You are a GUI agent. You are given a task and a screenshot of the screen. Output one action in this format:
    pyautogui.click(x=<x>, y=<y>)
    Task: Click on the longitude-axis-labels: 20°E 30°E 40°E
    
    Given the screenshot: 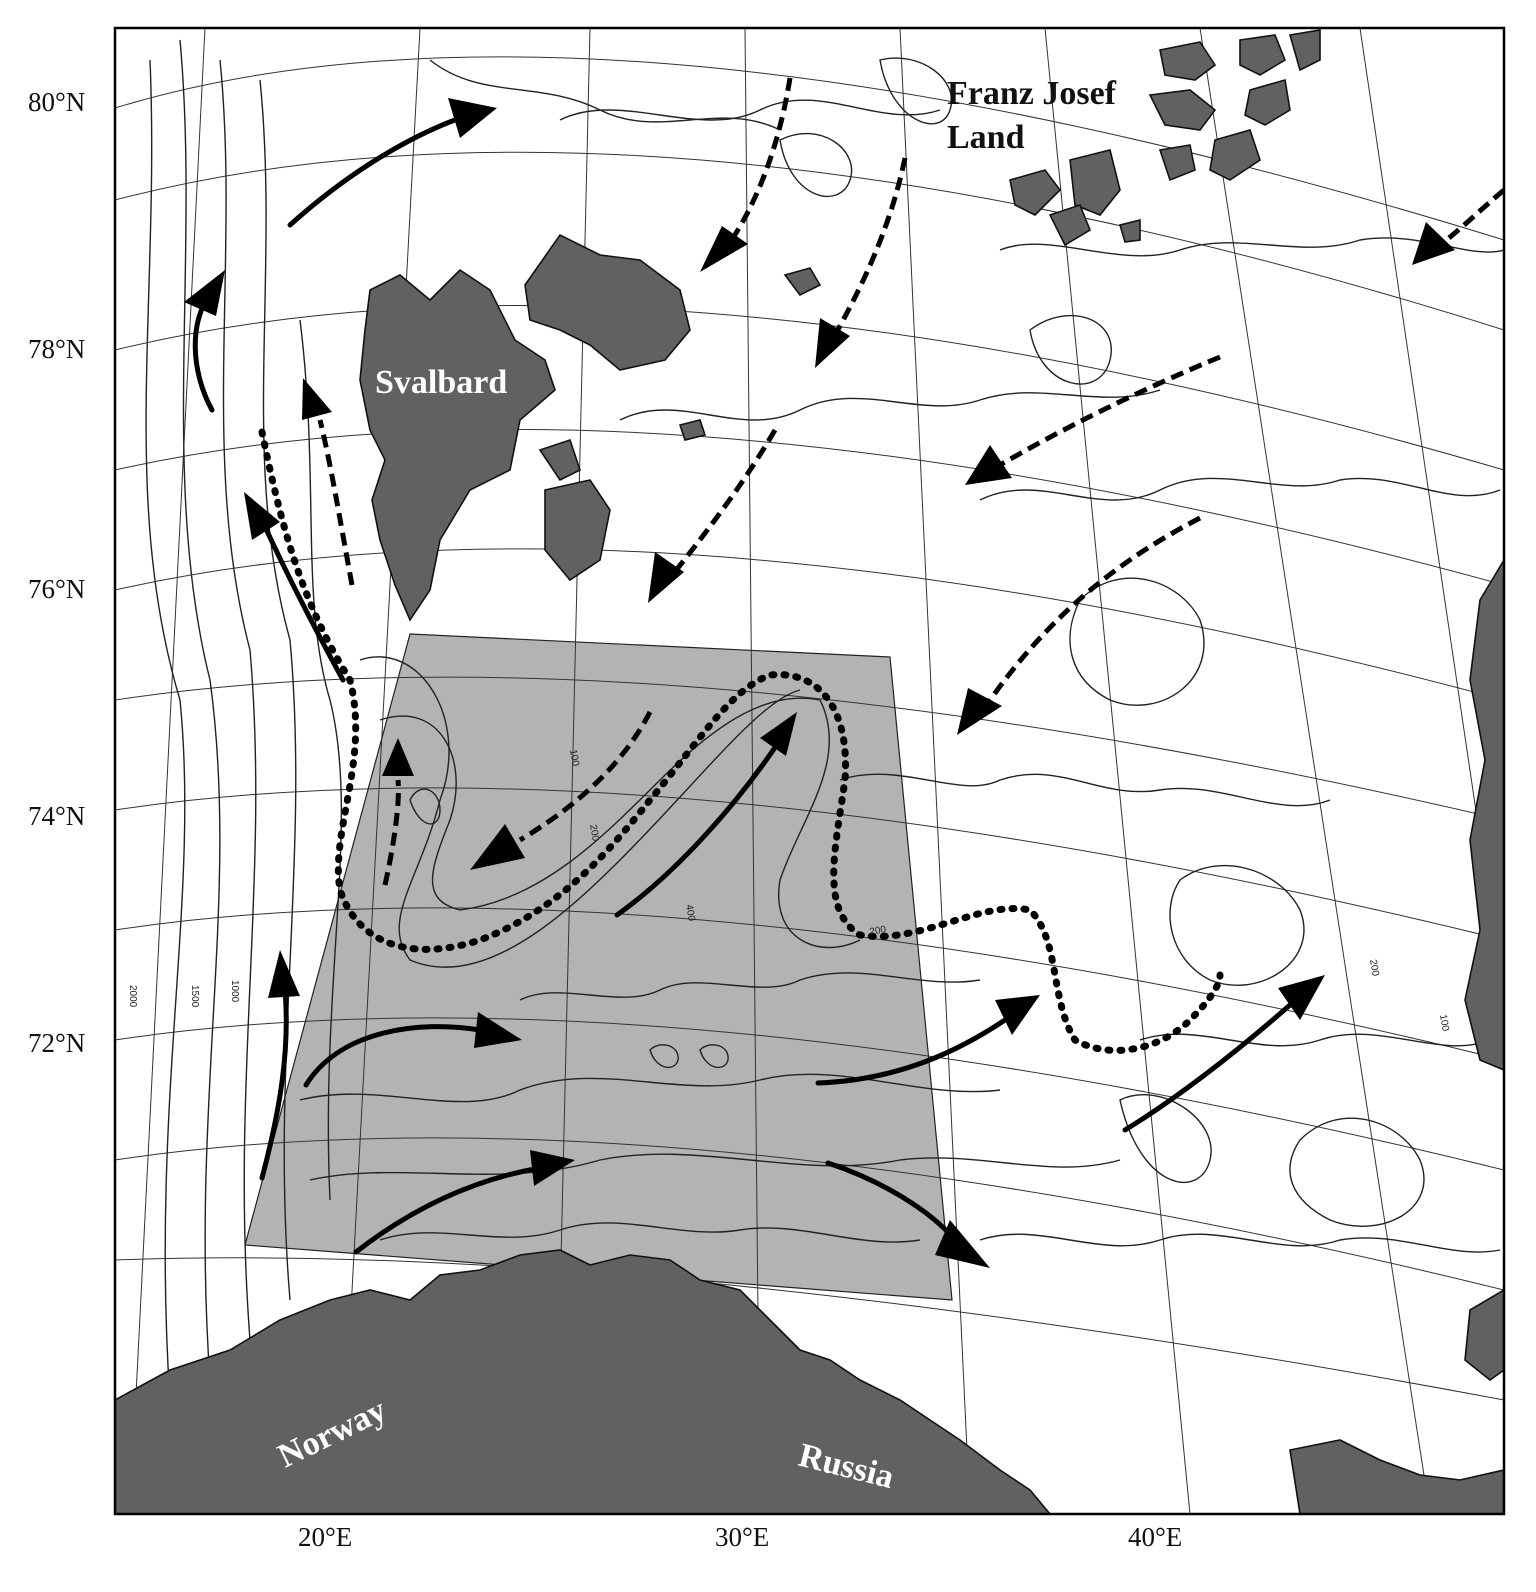 What is the action you would take?
    pyautogui.click(x=740, y=1537)
    